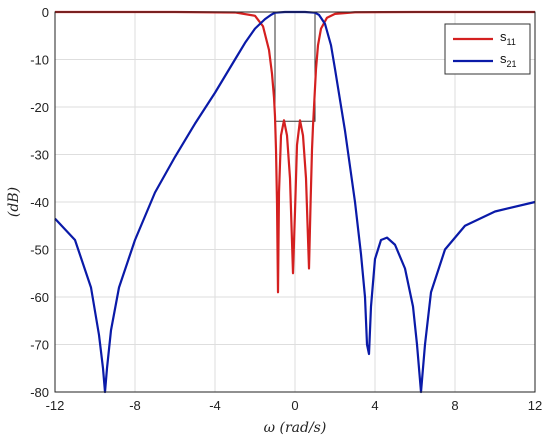 The image size is (550, 441). What do you see at coordinates (39, 60) in the screenshot?
I see `y-tick-label-1: -10` at bounding box center [39, 60].